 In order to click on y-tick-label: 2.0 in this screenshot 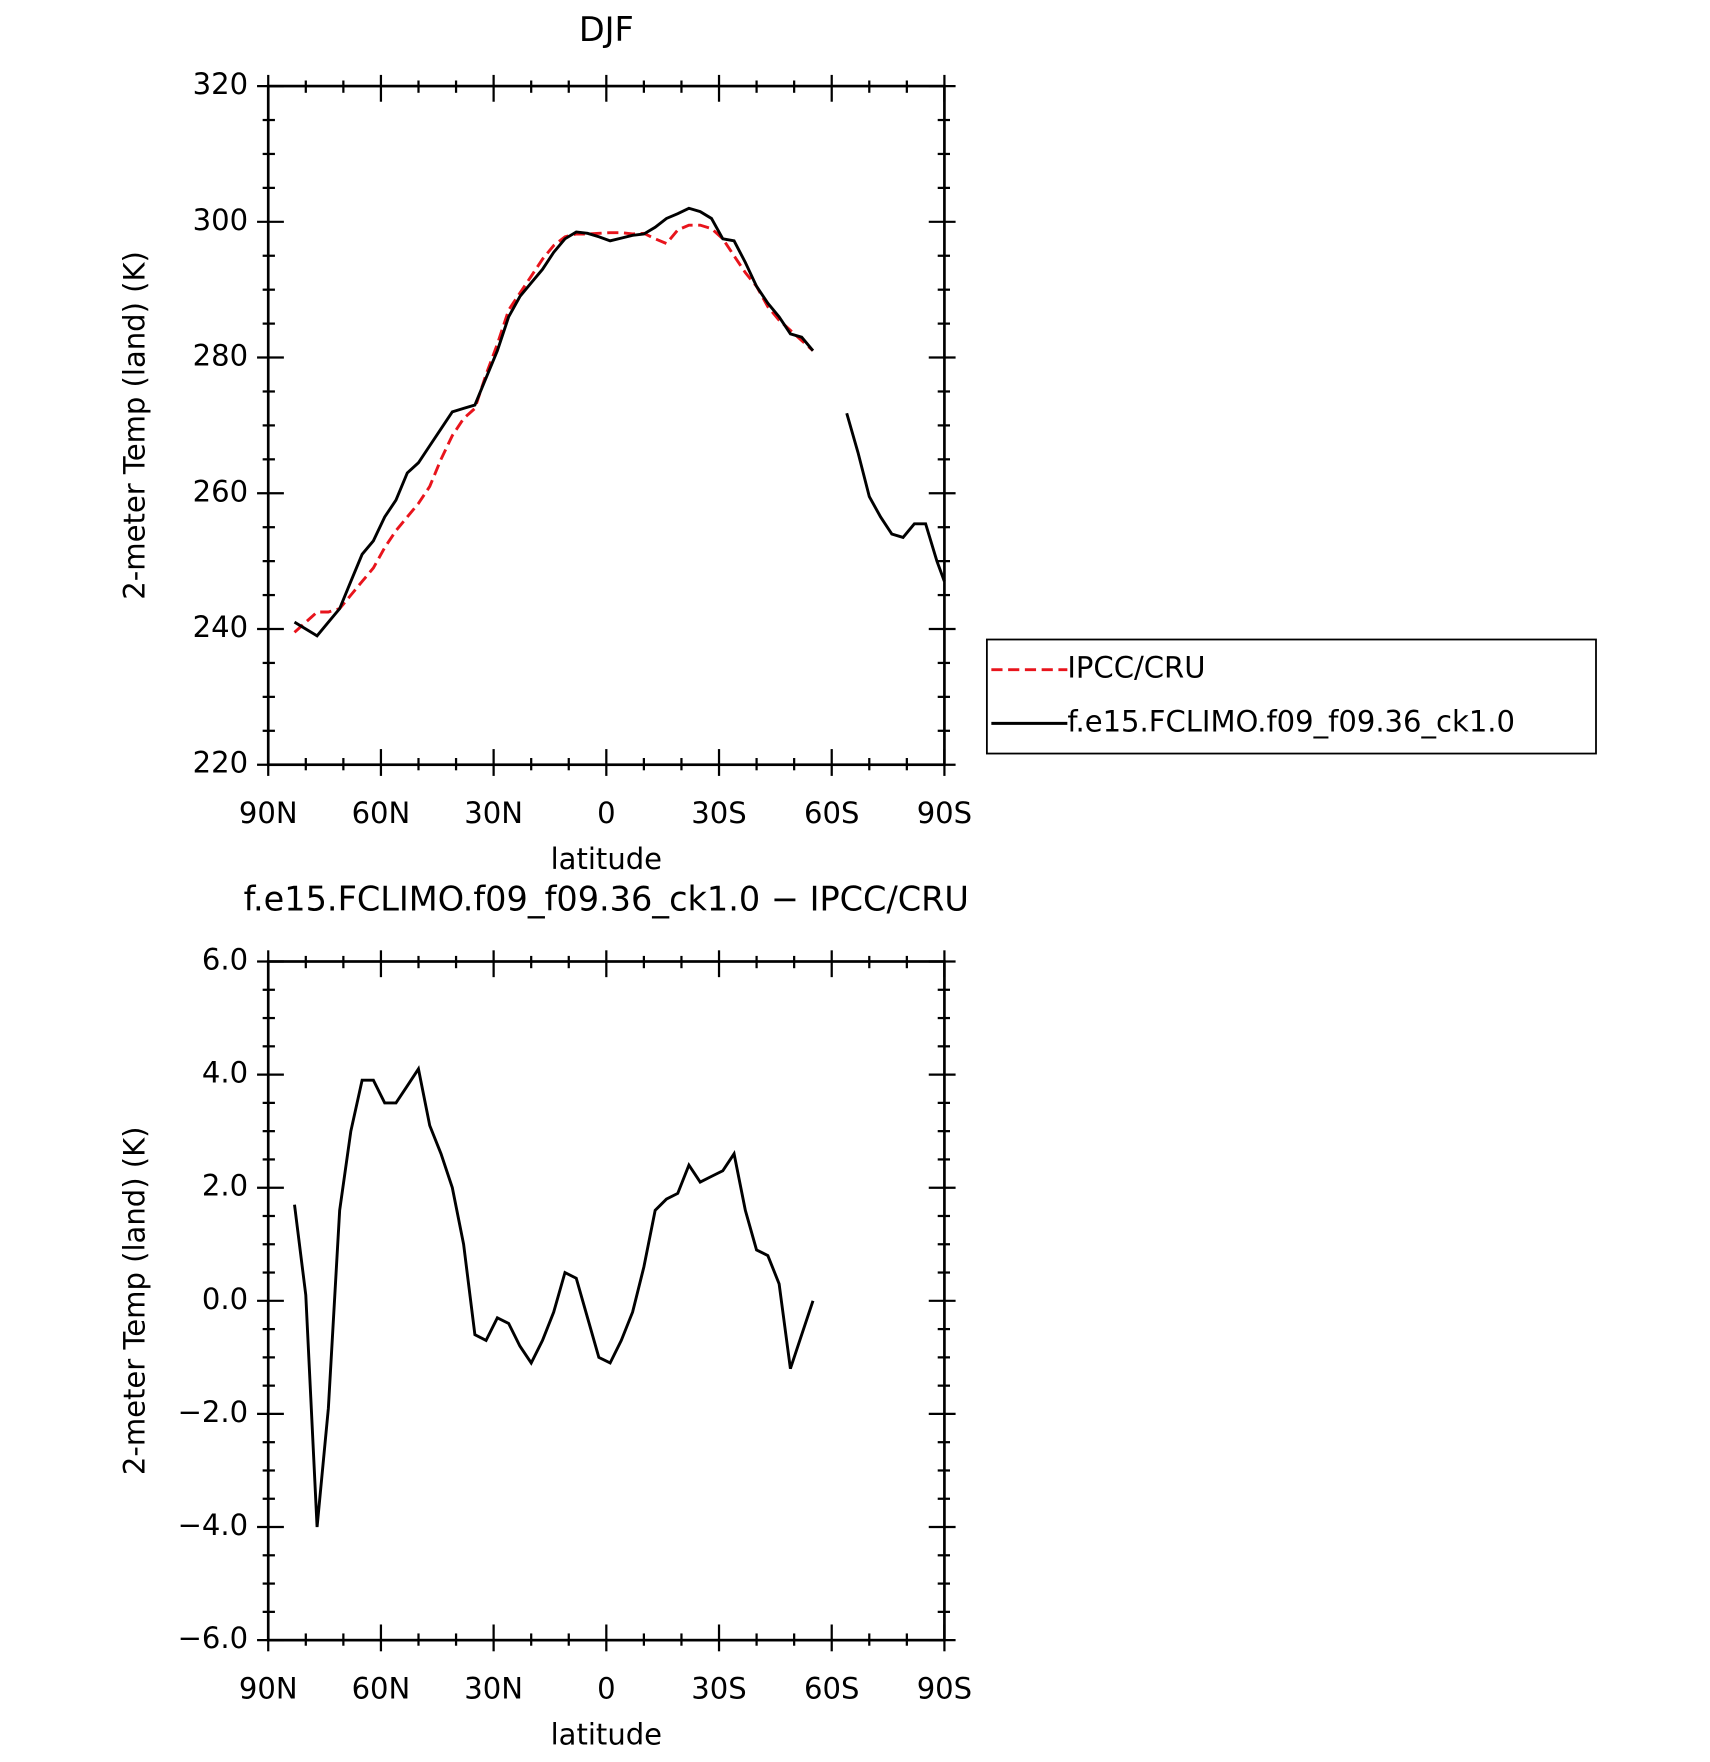, I will do `click(225, 1186)`.